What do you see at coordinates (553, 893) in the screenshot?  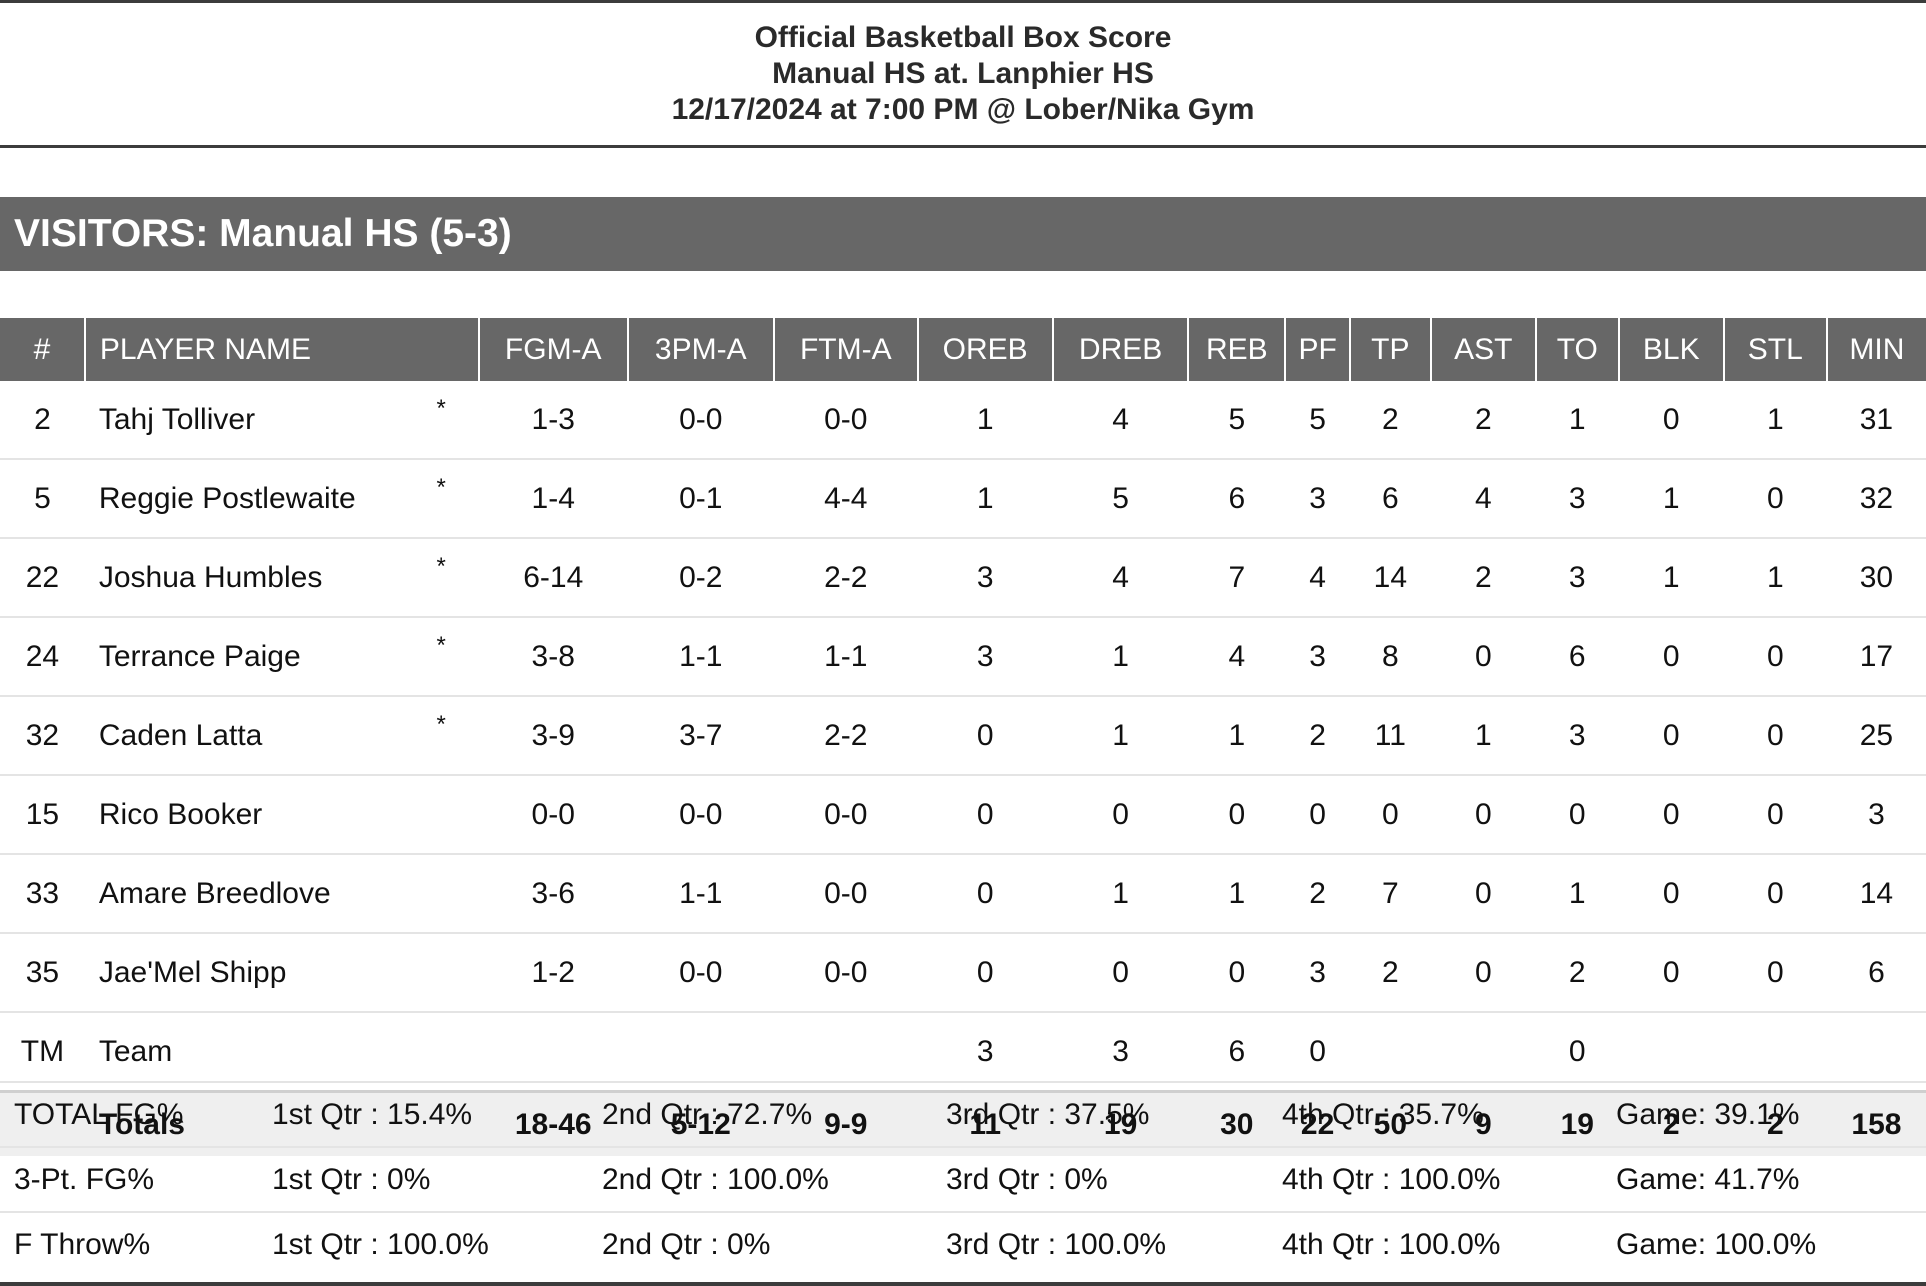 I see `player-fgma: 3-6` at bounding box center [553, 893].